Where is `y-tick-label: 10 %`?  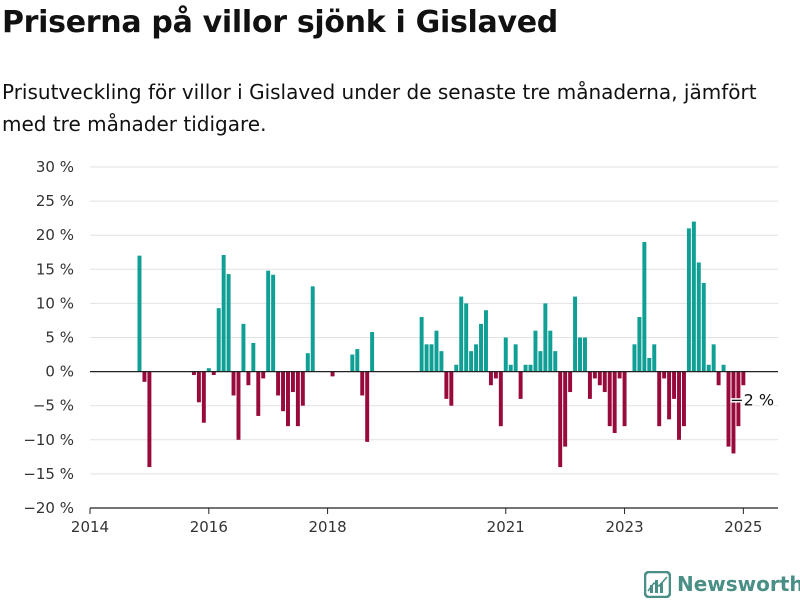
y-tick-label: 10 % is located at coordinates (55, 303).